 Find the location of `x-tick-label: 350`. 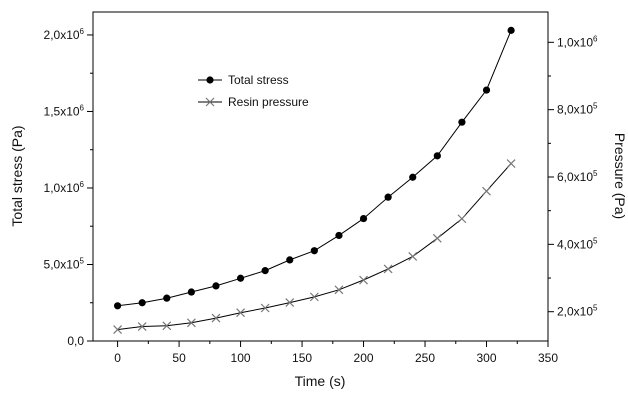

x-tick-label: 350 is located at coordinates (548, 358).